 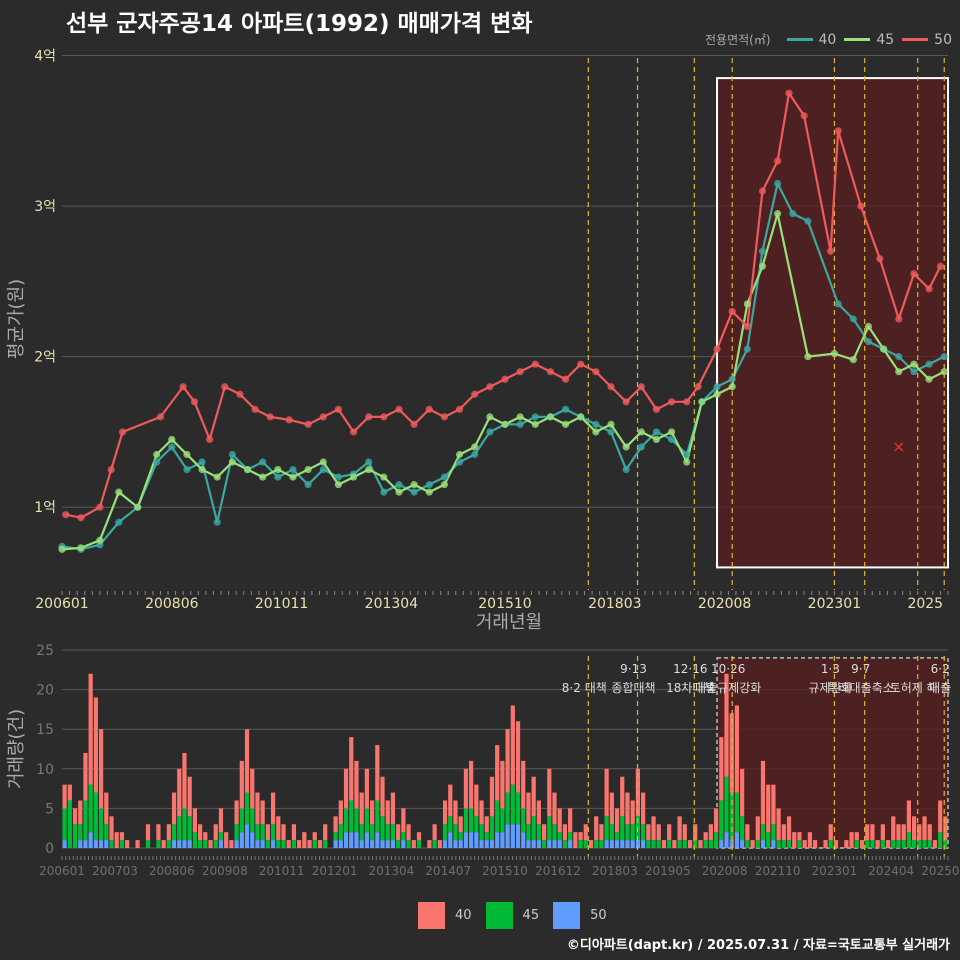 What do you see at coordinates (45, 207) in the screenshot?
I see `y-tick-label: 3억` at bounding box center [45, 207].